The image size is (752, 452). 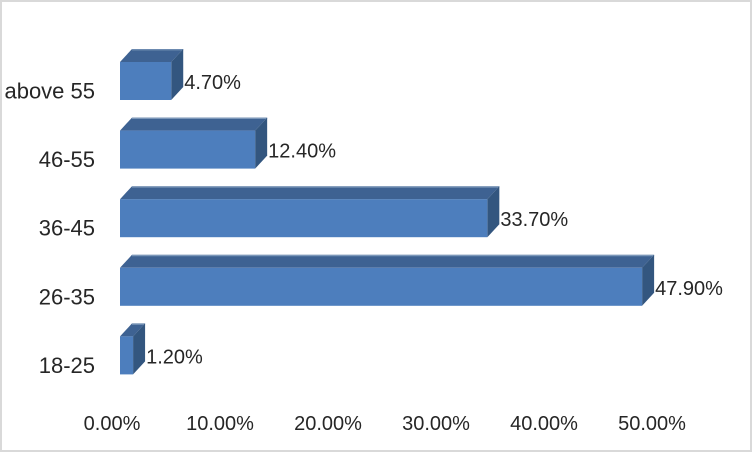 What do you see at coordinates (49, 91) in the screenshot?
I see `category-label: above 55` at bounding box center [49, 91].